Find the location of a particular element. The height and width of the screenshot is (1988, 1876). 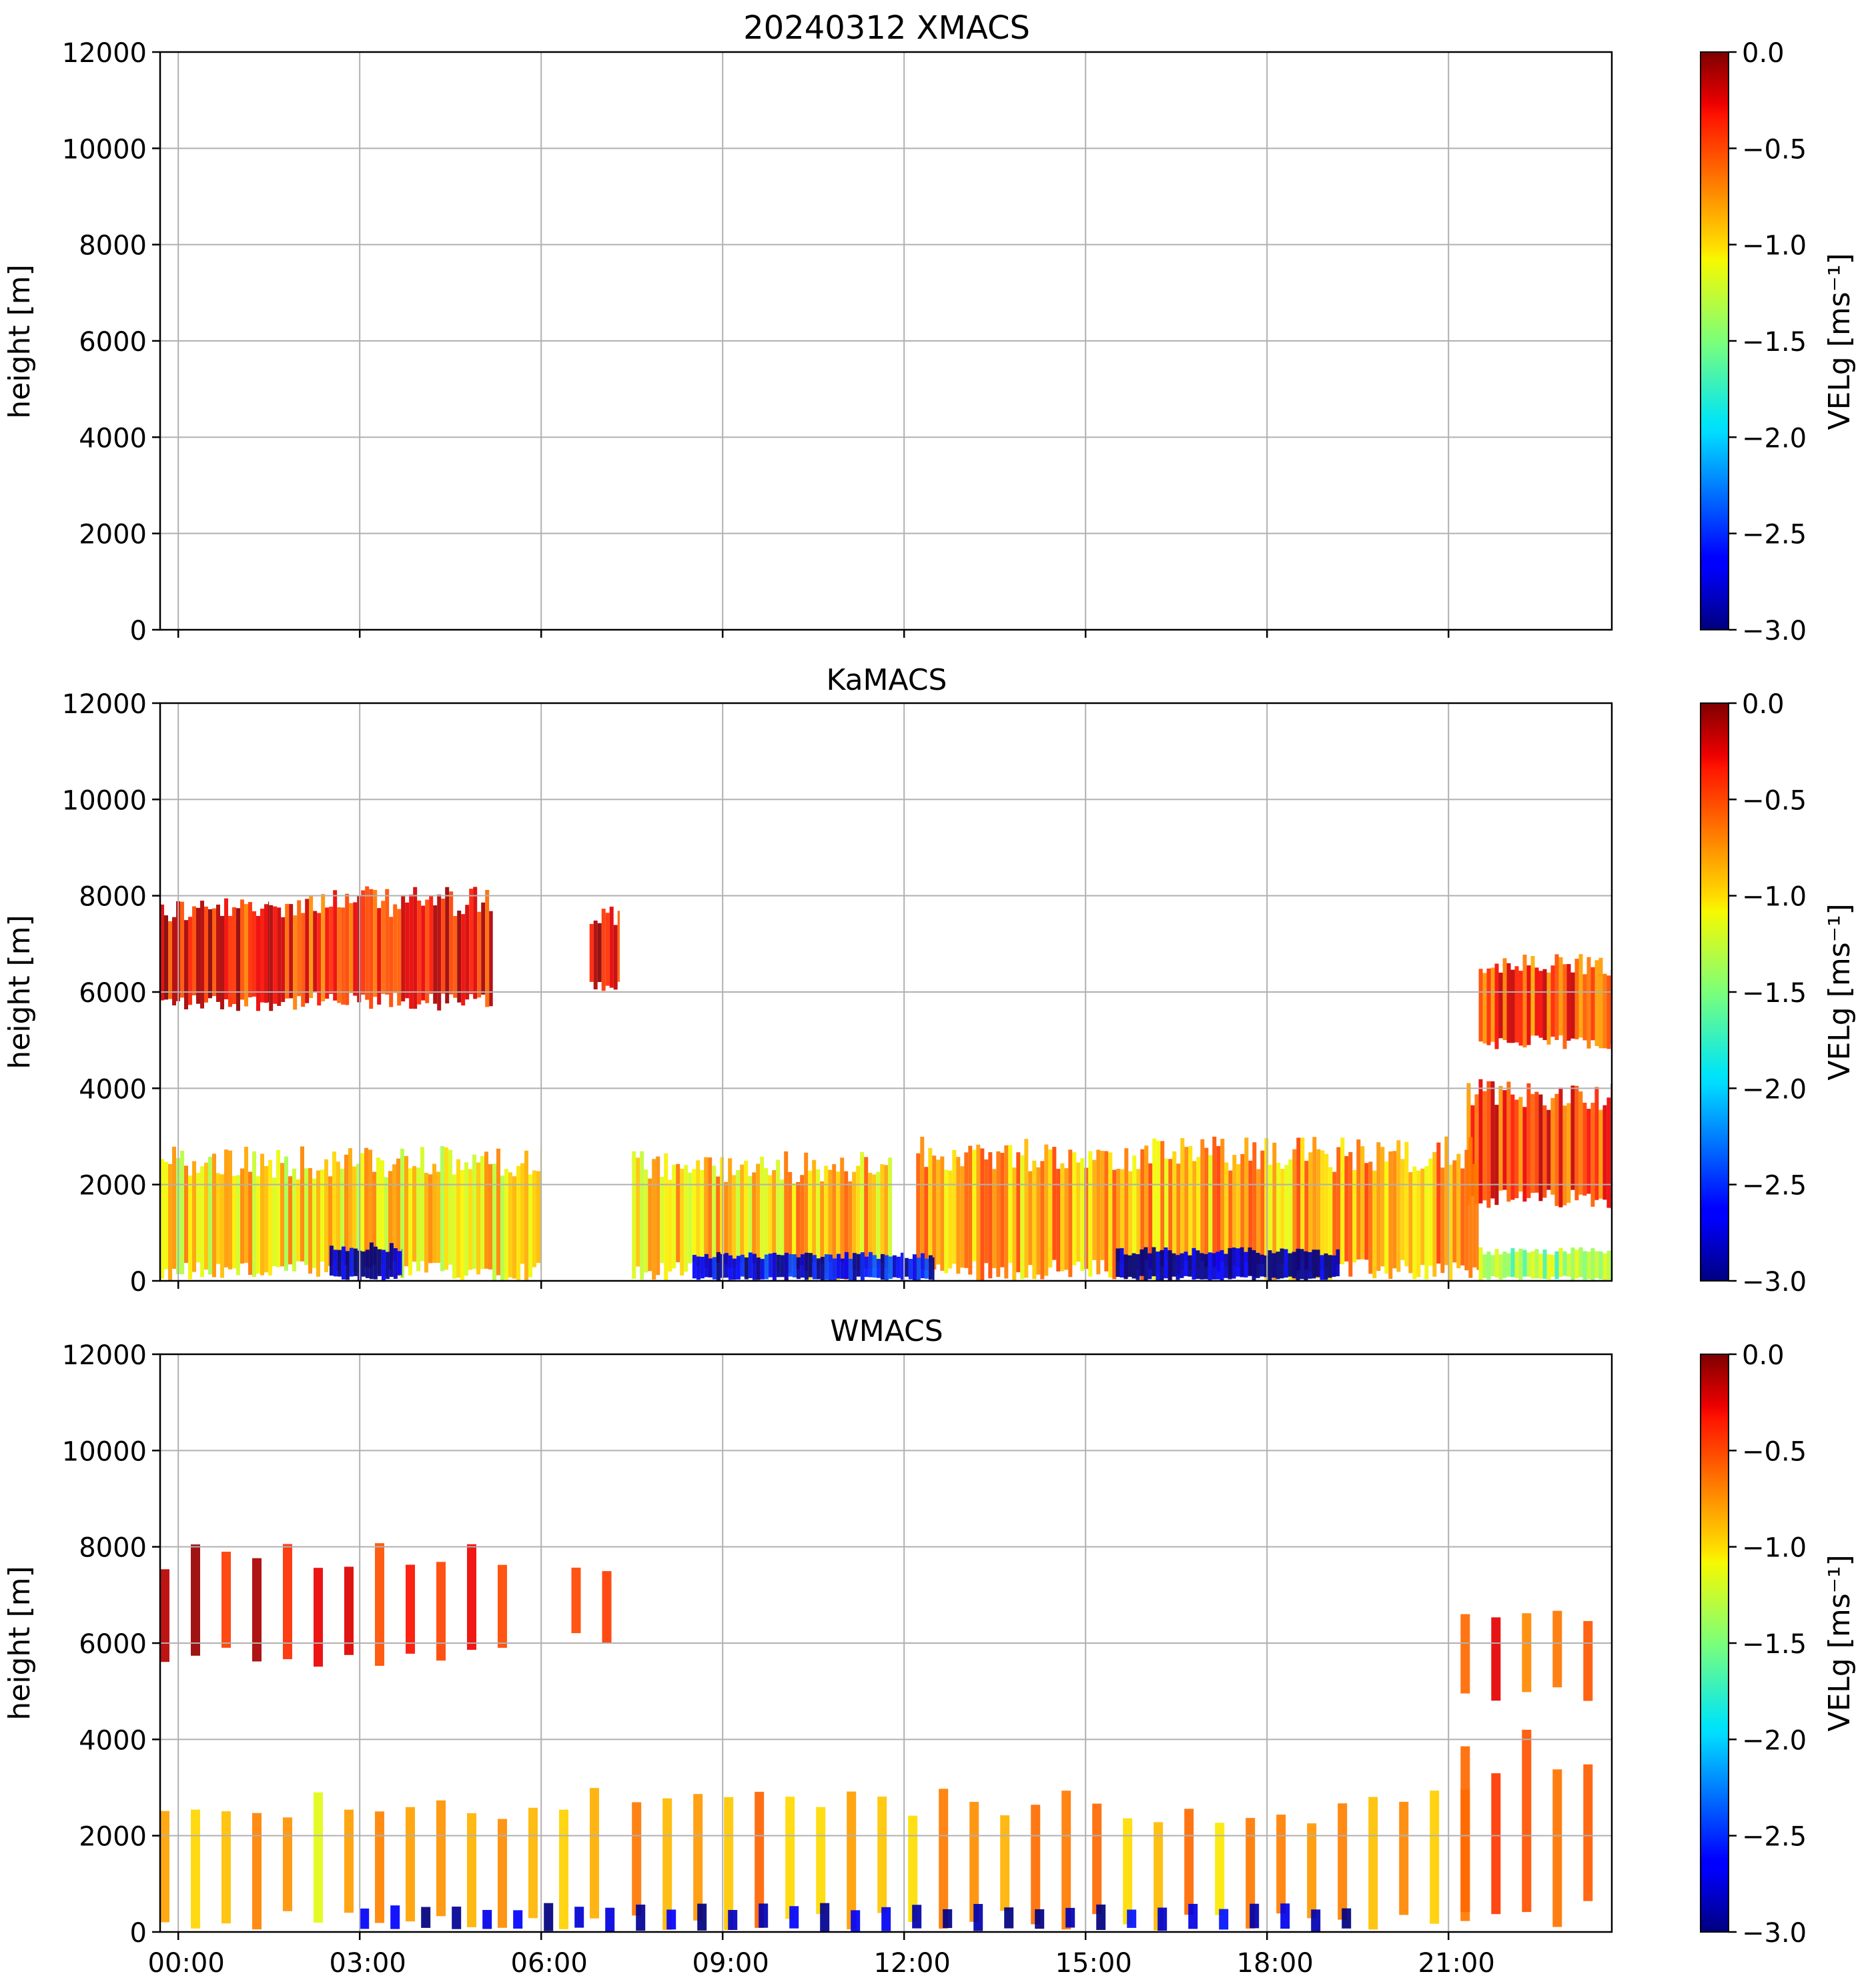

colorbar-tick-label: 0.0 is located at coordinates (1763, 704).